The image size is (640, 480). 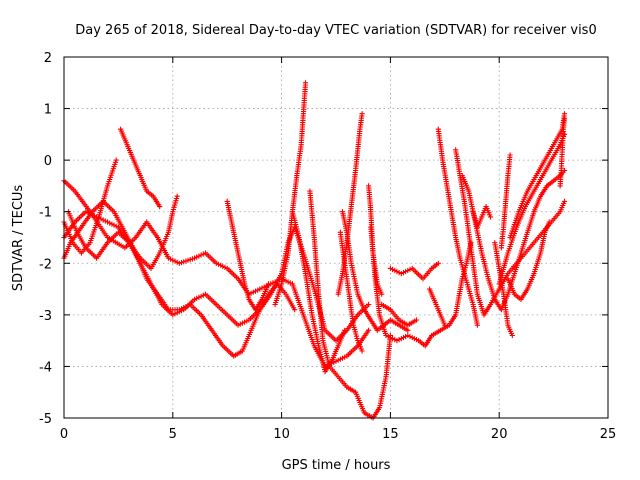 I want to click on y-tick-label: 0, so click(x=48, y=161).